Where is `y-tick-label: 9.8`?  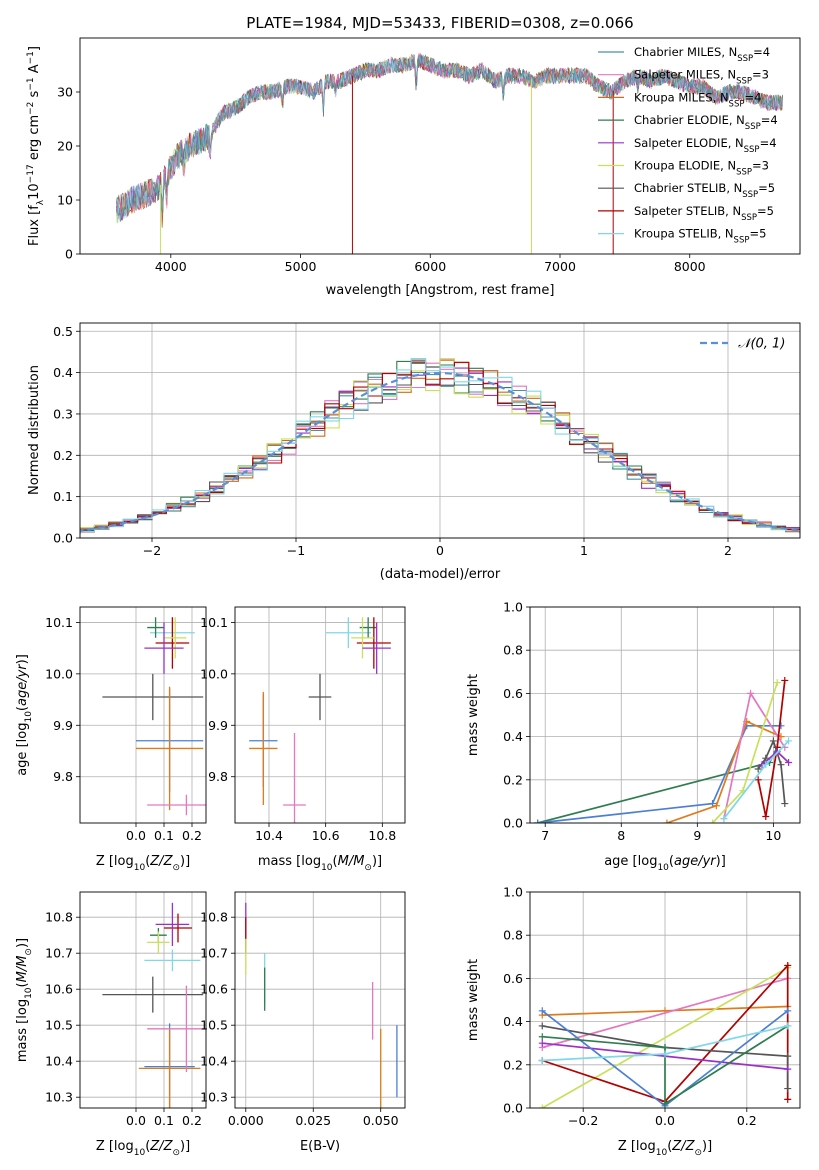
y-tick-label: 9.8 is located at coordinates (63, 776).